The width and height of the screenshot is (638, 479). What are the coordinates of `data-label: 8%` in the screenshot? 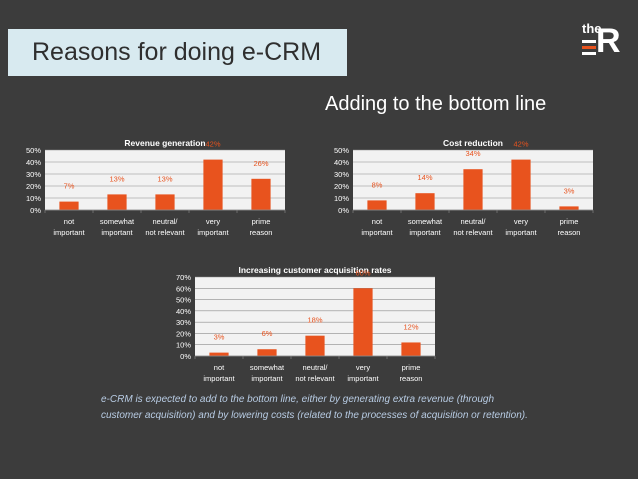 It's located at (377, 184).